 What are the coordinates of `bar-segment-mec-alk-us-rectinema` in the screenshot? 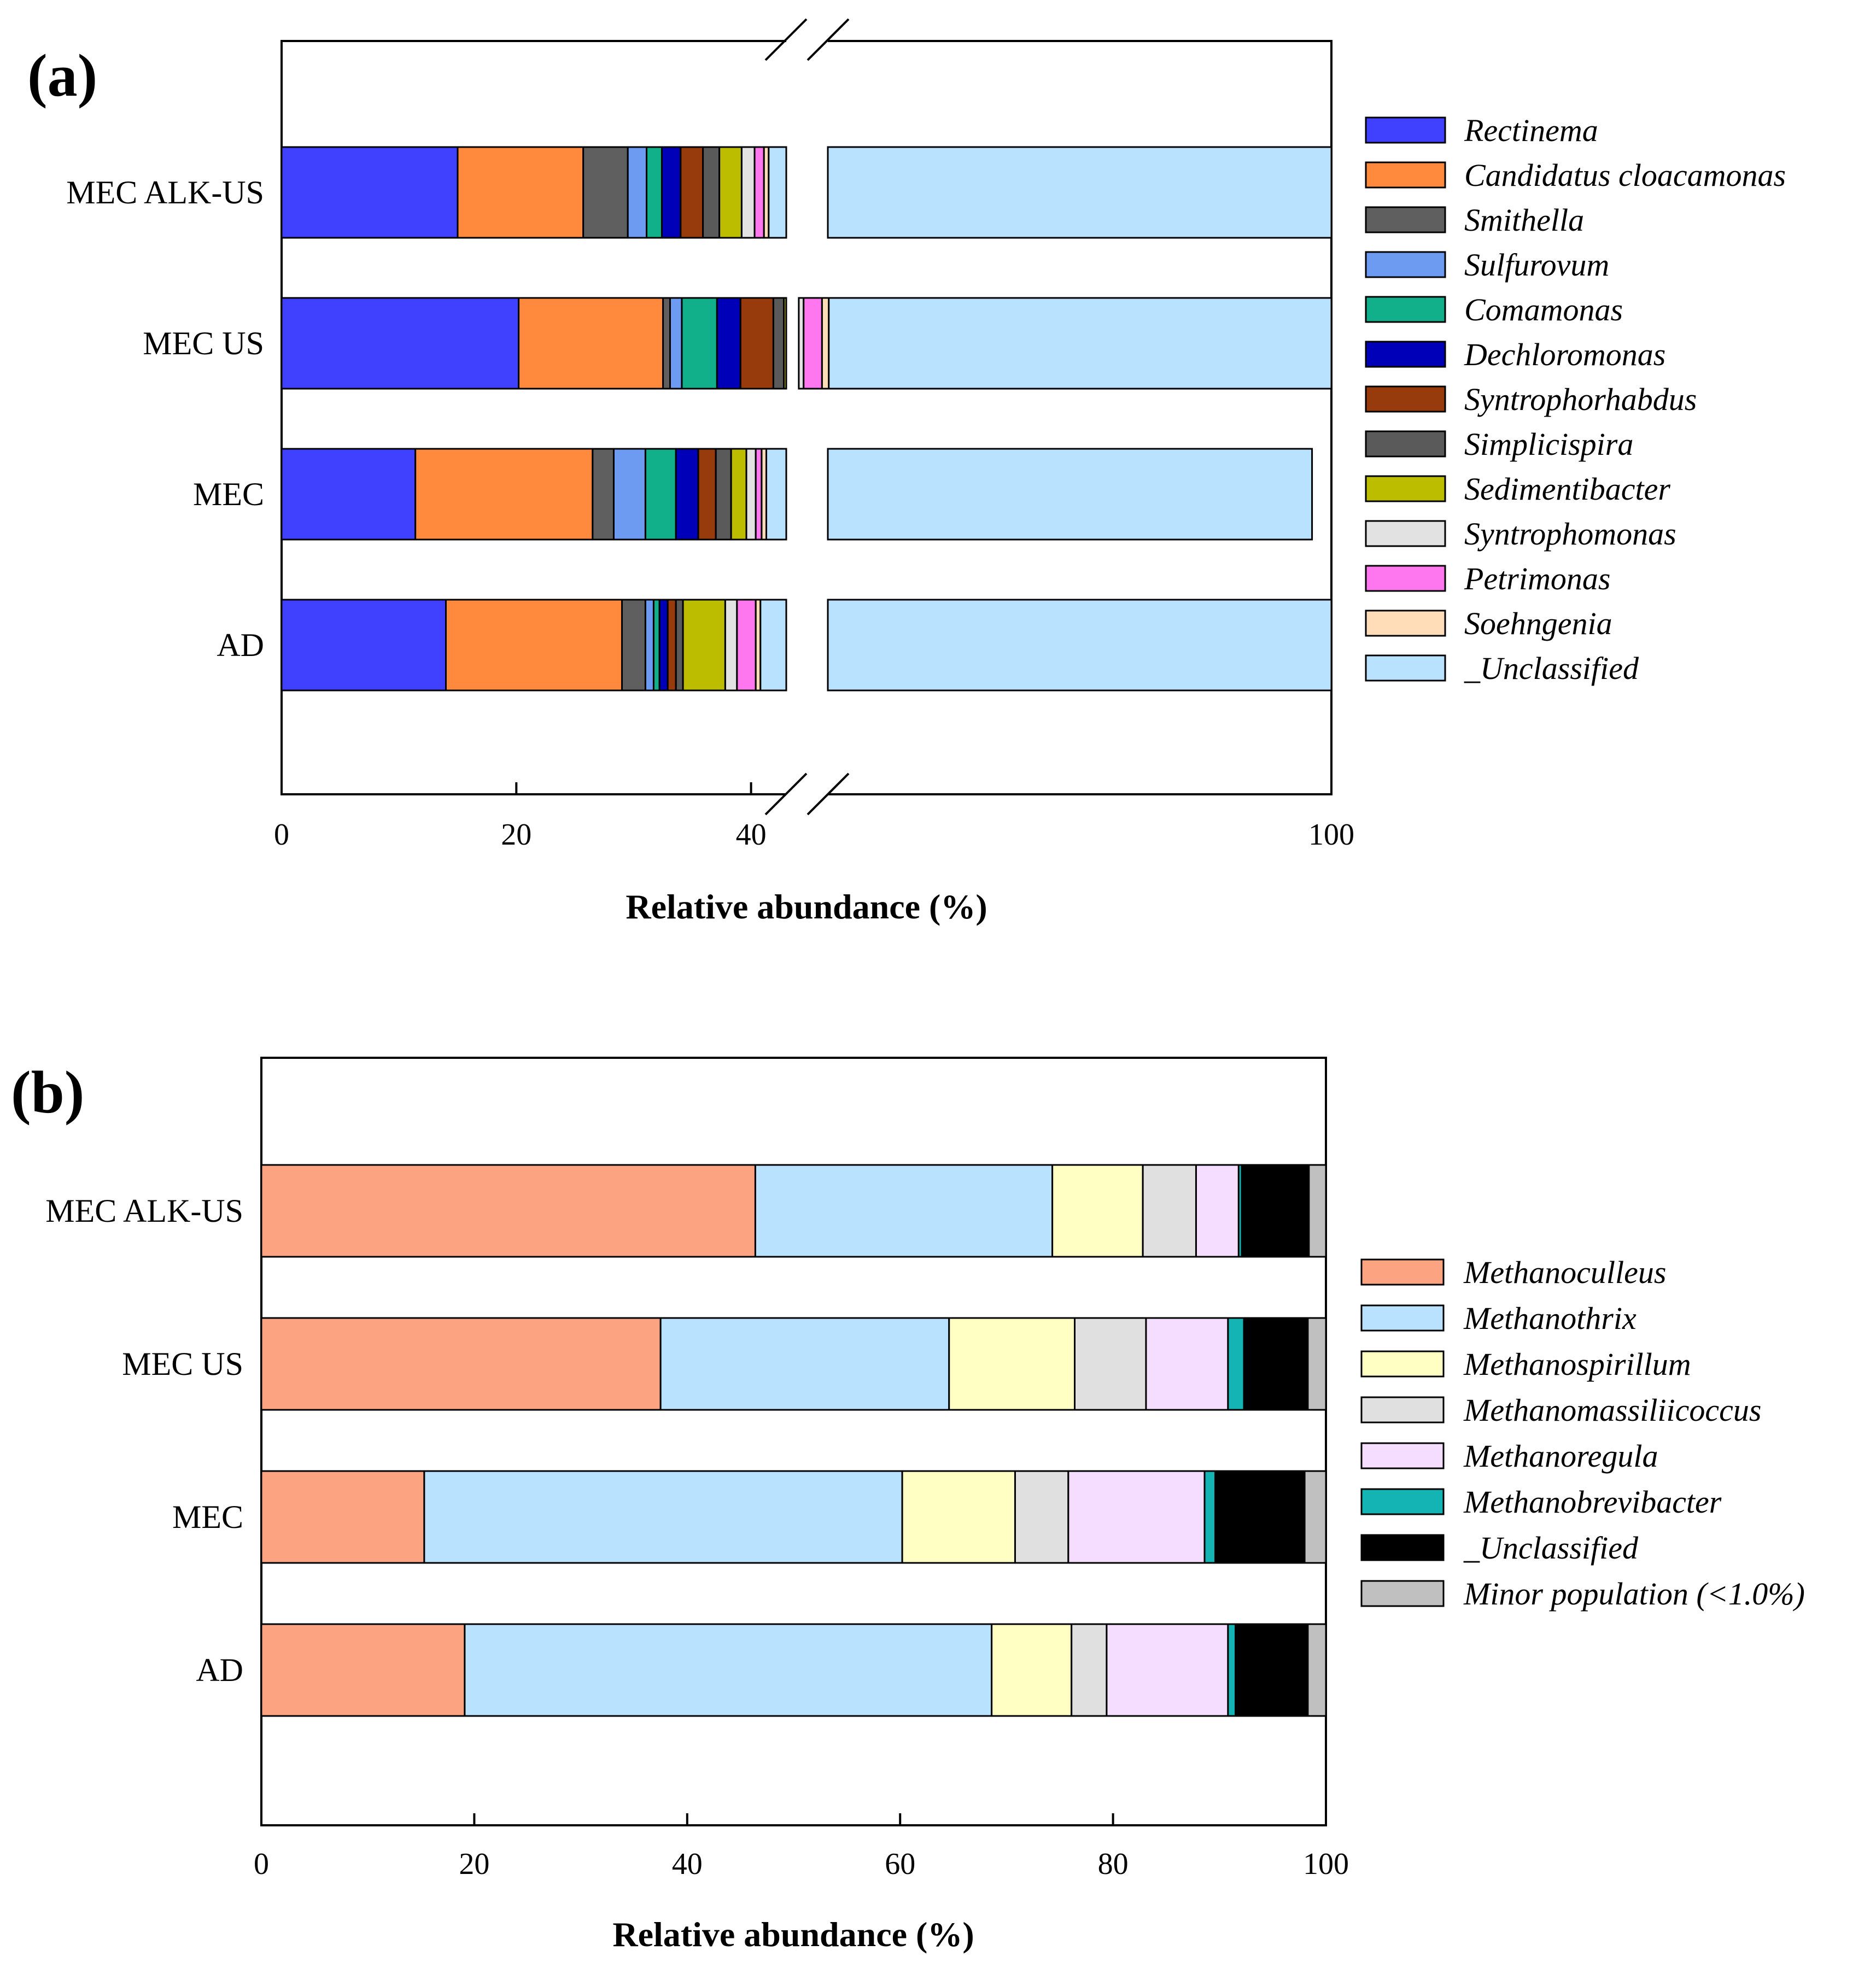 It's located at (369, 192).